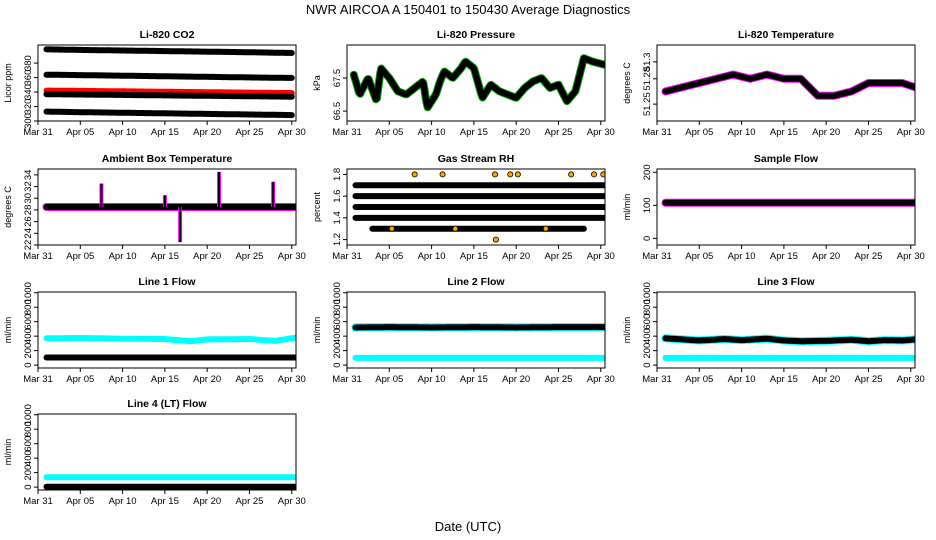 The height and width of the screenshot is (540, 936). What do you see at coordinates (28, 486) in the screenshot?
I see `y-tick-label: 0` at bounding box center [28, 486].